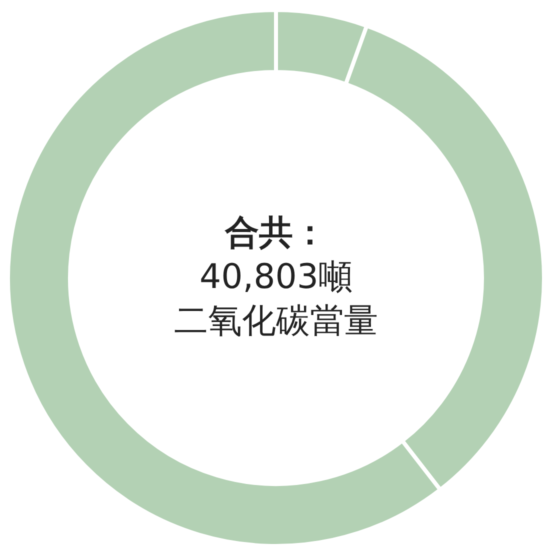 Image resolution: width=547 pixels, height=552 pixels. Describe the element at coordinates (276, 277) in the screenshot. I see `text: 40,803噸` at that location.